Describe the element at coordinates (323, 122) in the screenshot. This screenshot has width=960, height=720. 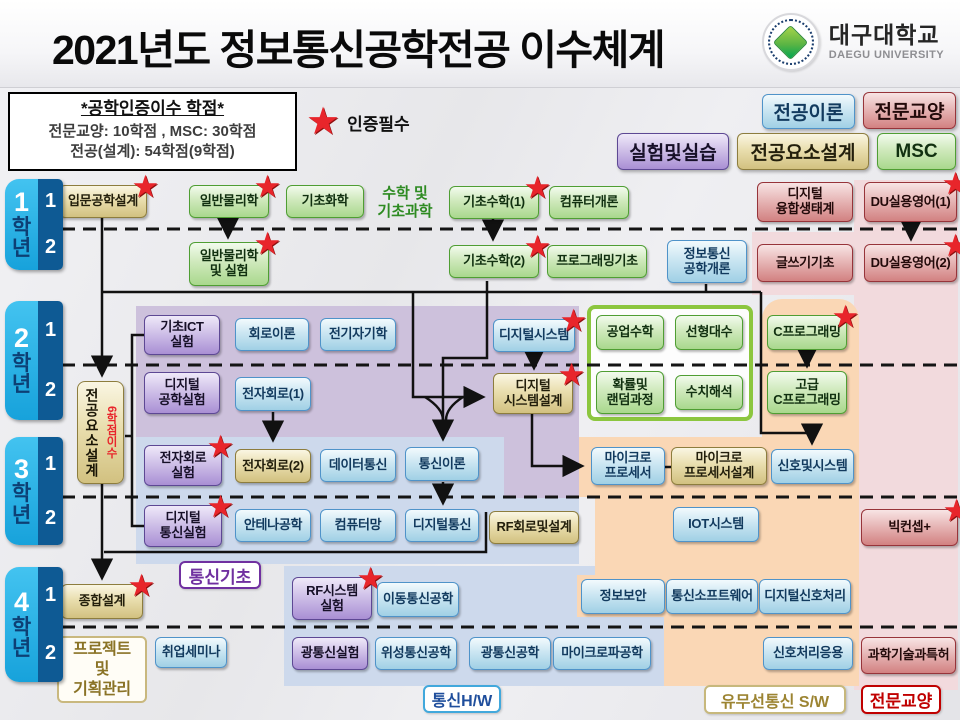
I see `star-icon: ★` at that location.